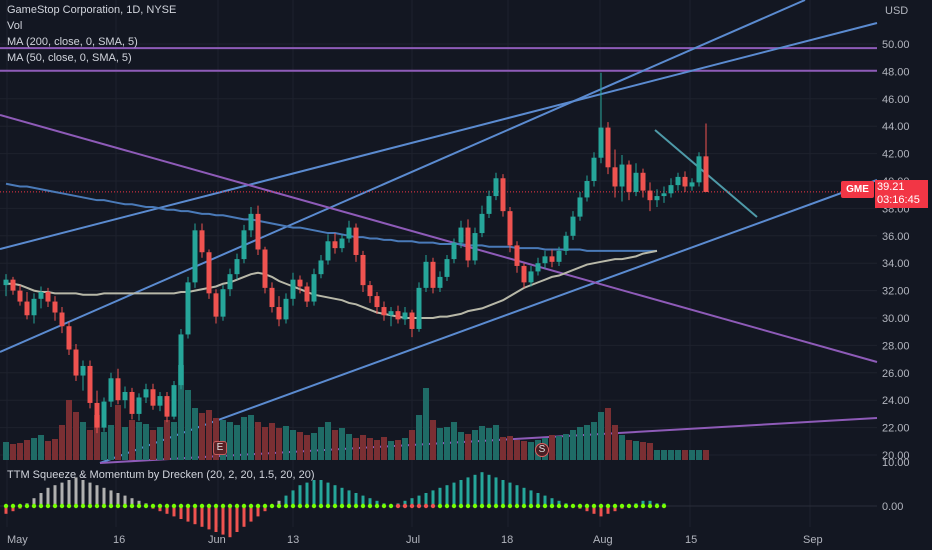 Image resolution: width=932 pixels, height=550 pixels. Describe the element at coordinates (891, 187) in the screenshot. I see `last-price: 39.21` at that location.